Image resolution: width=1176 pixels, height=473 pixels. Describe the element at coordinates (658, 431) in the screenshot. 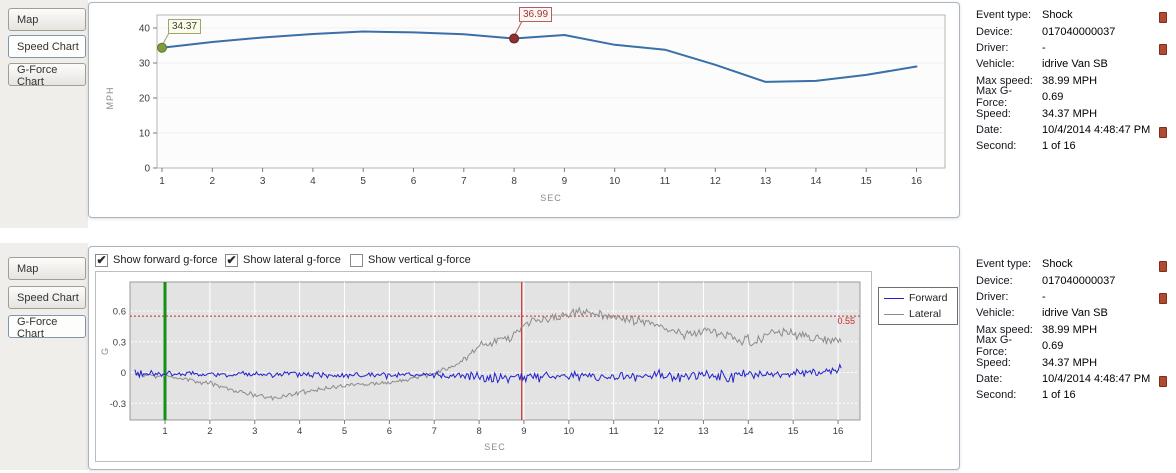

I see `x-tick-label: 12` at that location.